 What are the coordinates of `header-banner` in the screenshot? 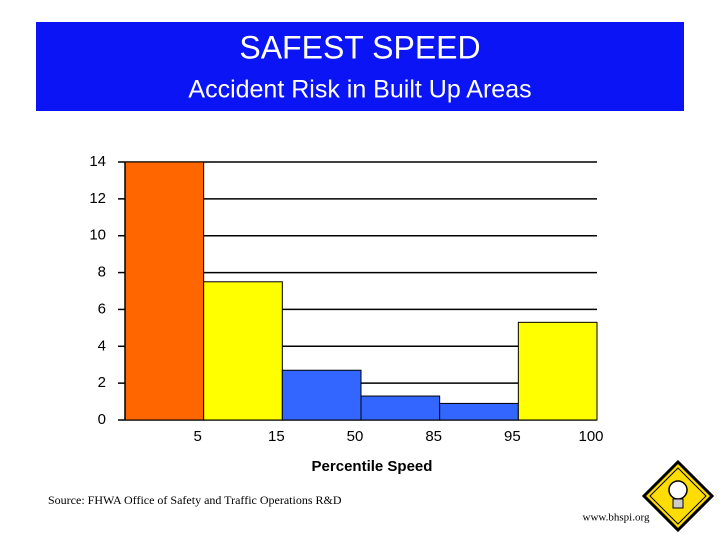 It's located at (360, 66).